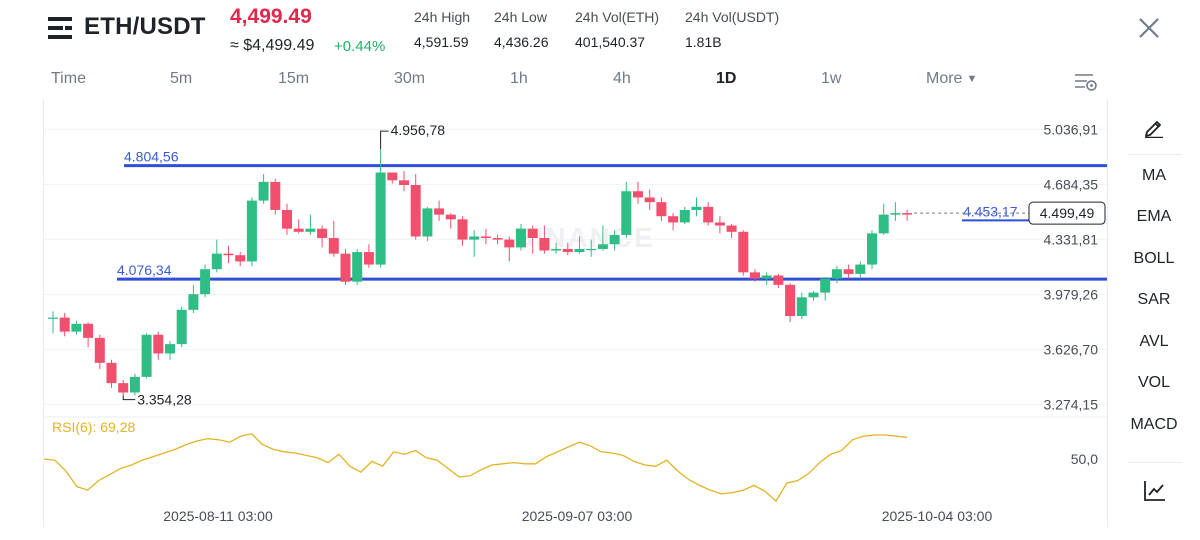 The width and height of the screenshot is (1200, 540). I want to click on rsi-tick-label: 50,0, so click(1084, 459).